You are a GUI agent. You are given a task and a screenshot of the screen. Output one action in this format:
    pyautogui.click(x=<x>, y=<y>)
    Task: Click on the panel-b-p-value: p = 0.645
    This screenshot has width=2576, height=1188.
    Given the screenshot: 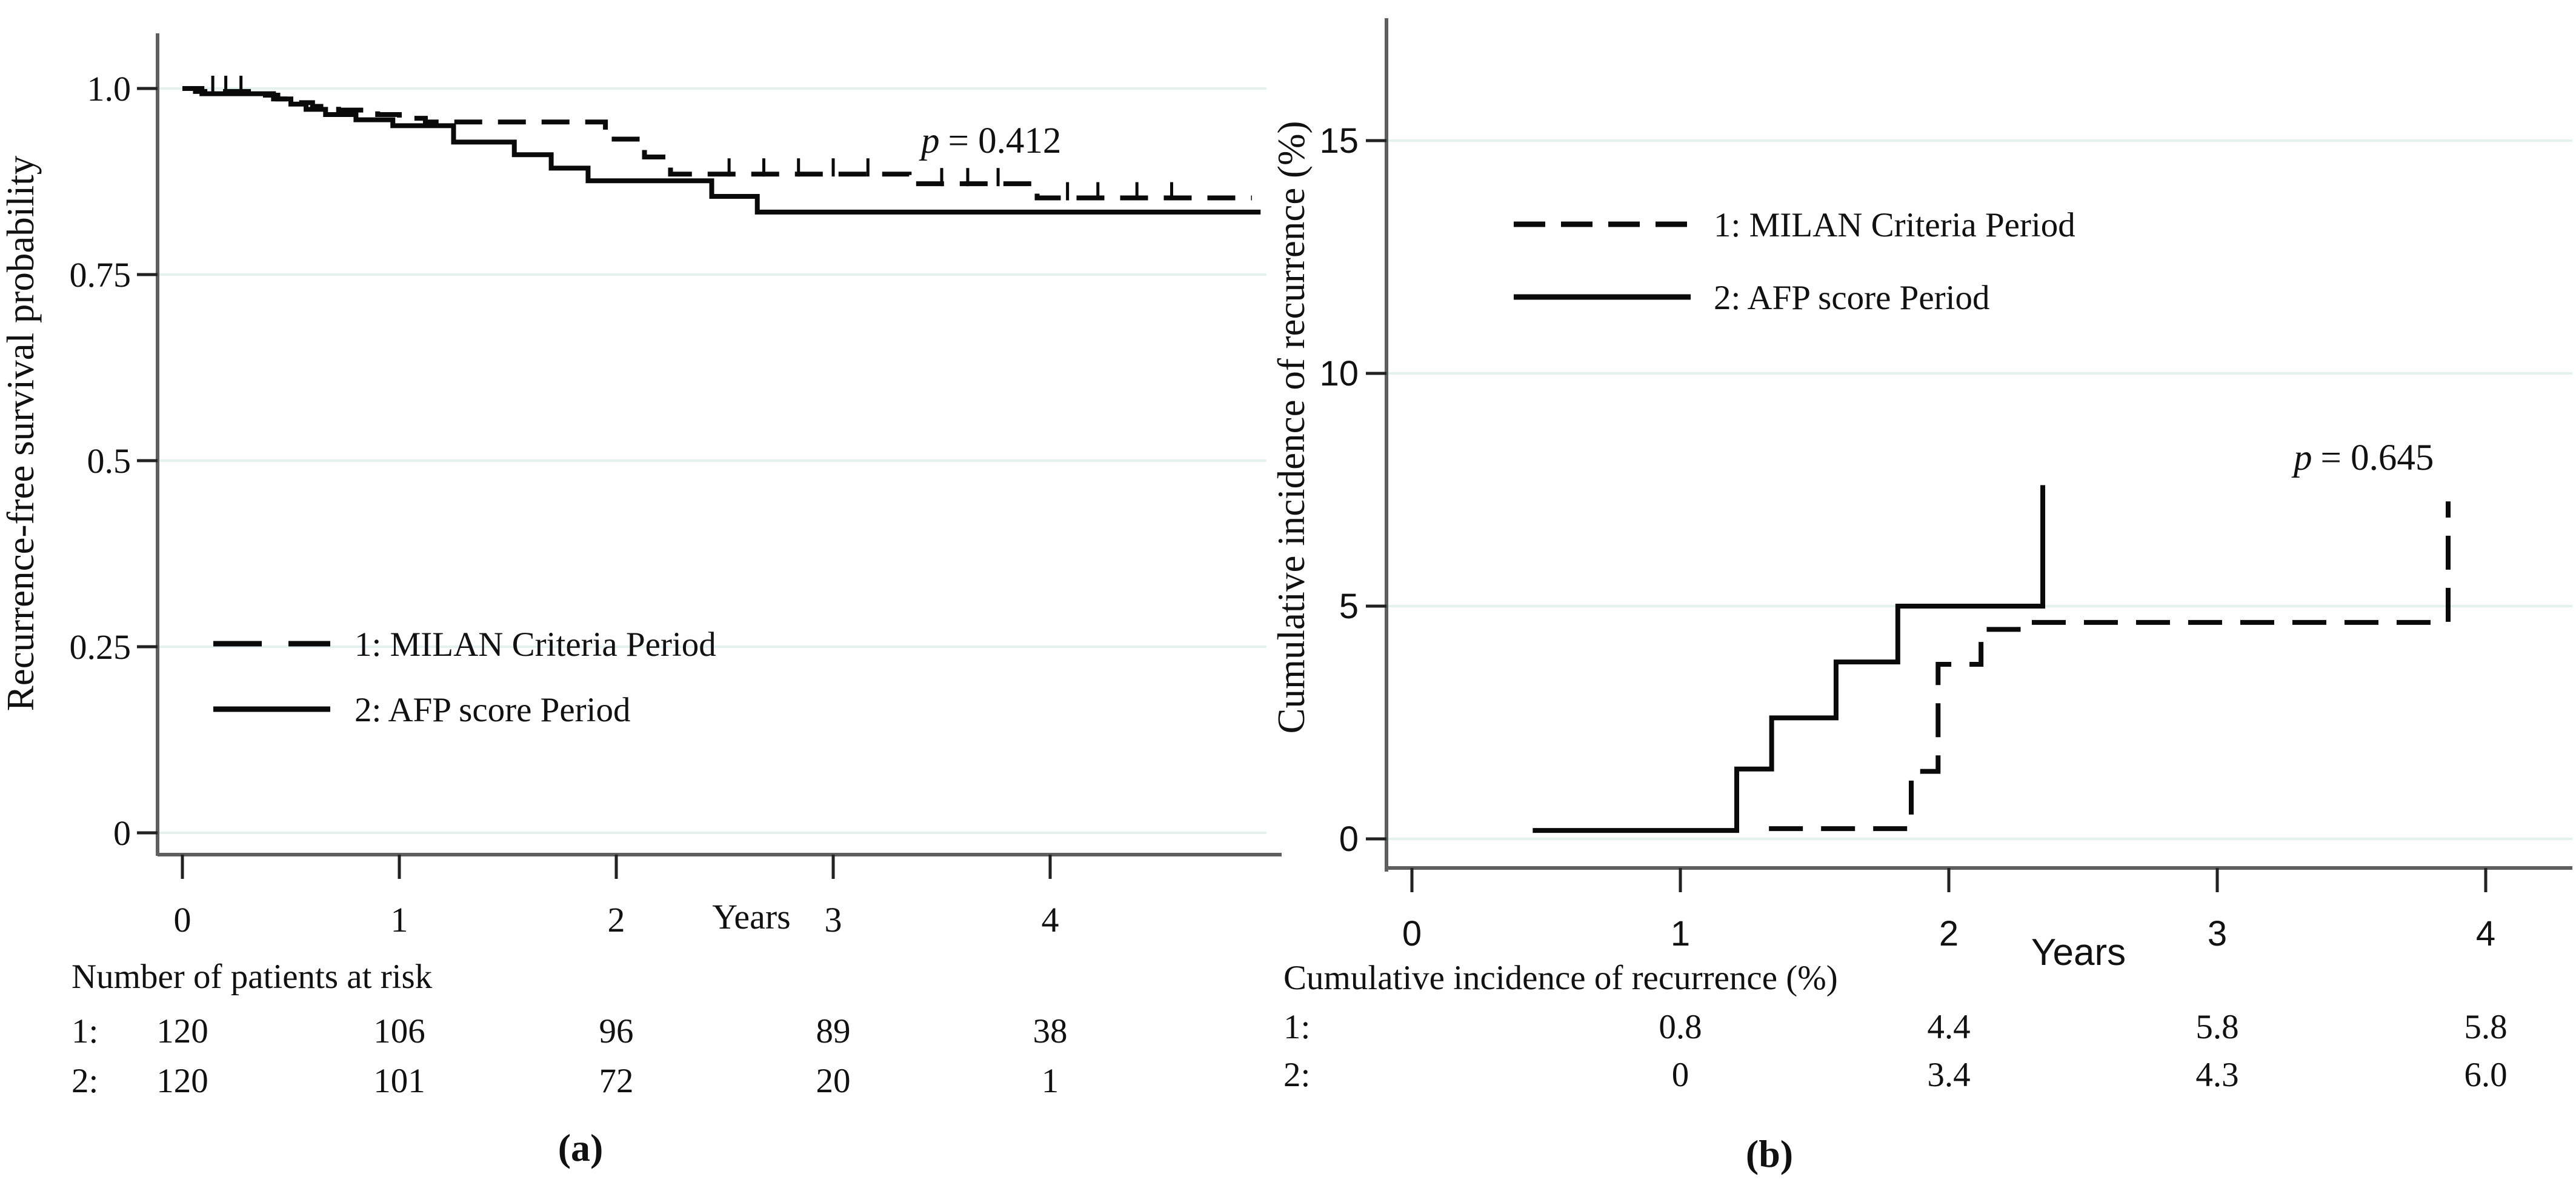 What is the action you would take?
    pyautogui.click(x=2362, y=458)
    